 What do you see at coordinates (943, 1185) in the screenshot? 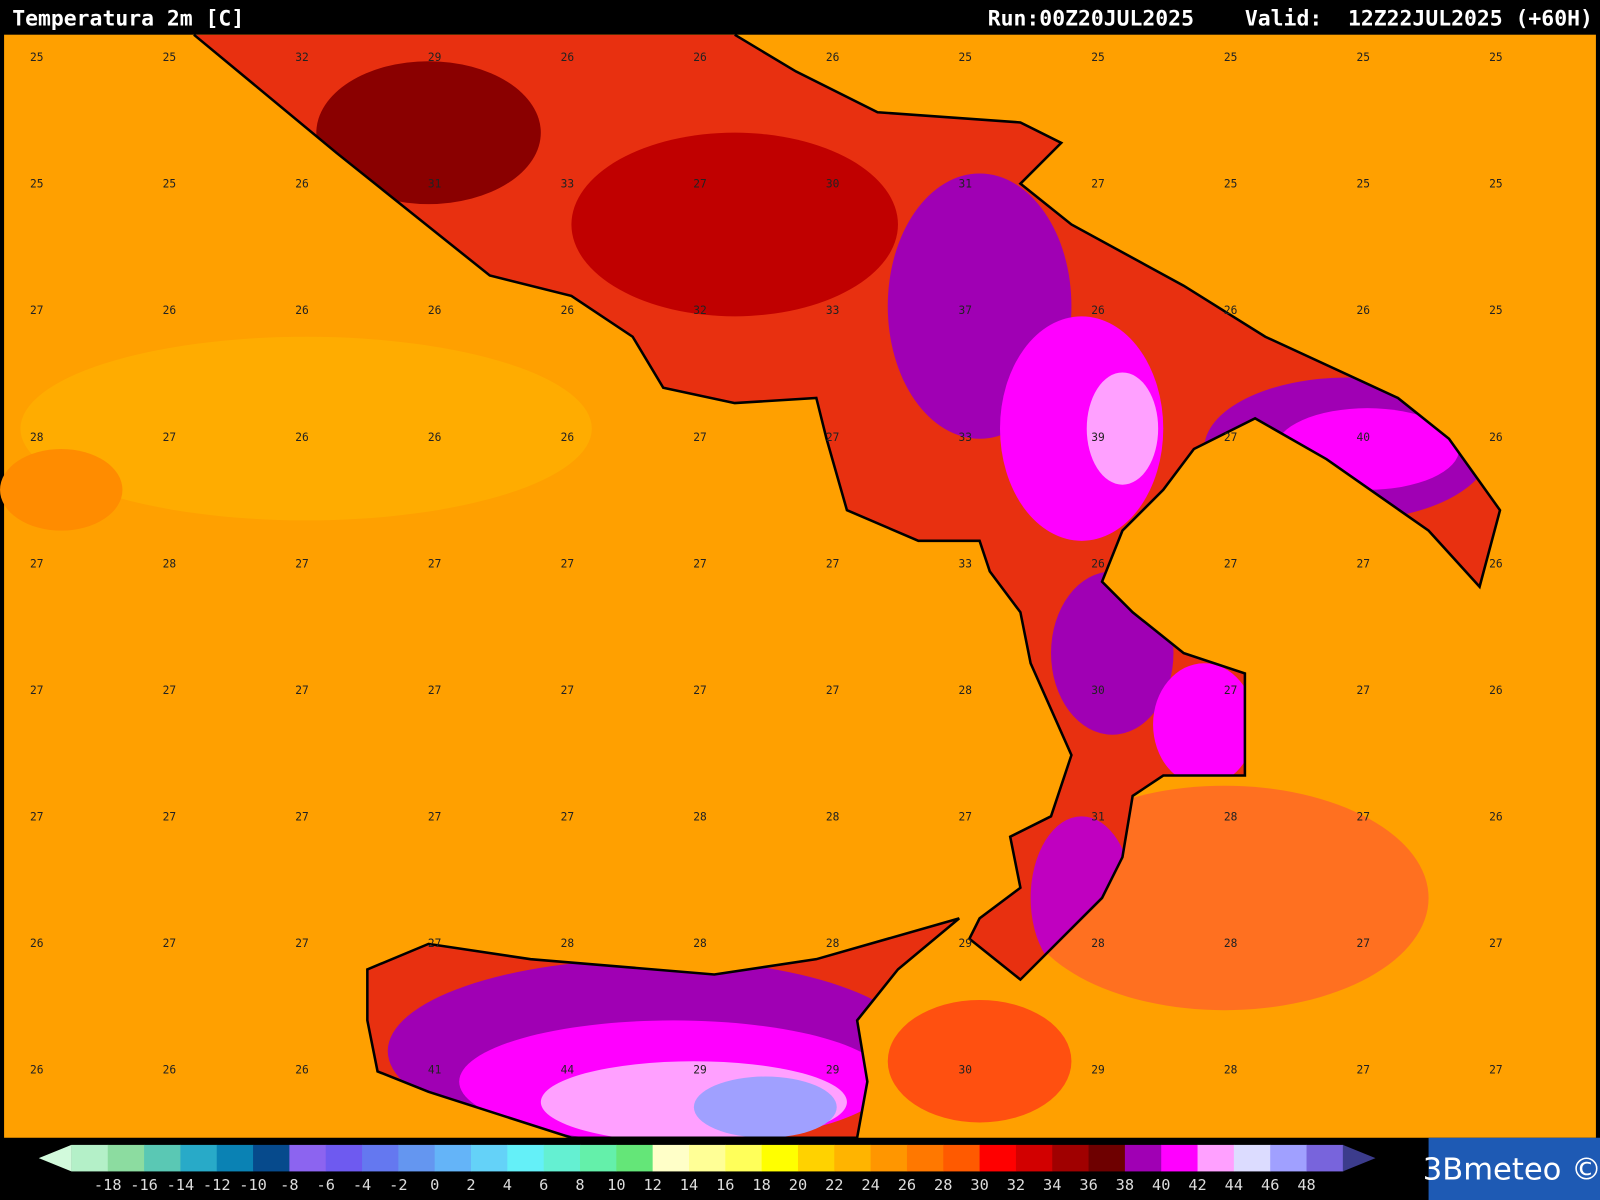
I see `legend-label: 28` at bounding box center [943, 1185].